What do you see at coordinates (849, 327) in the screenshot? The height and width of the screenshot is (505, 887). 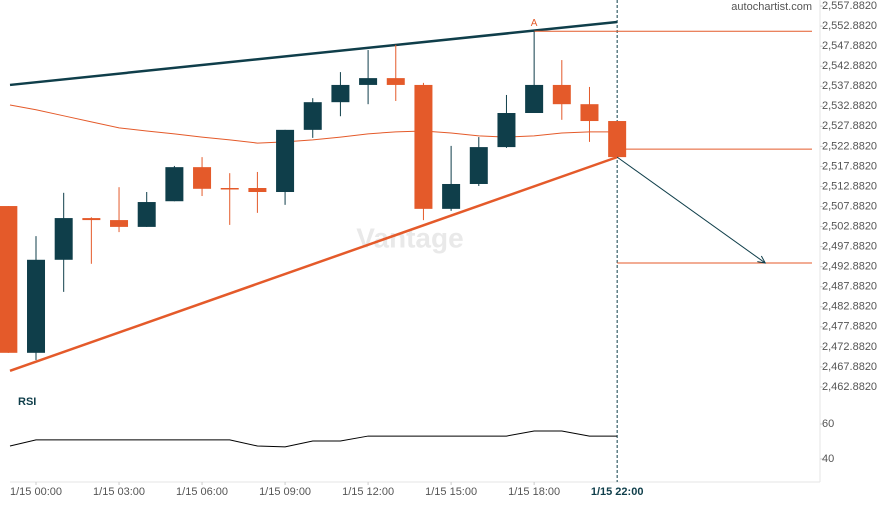 I see `y-tick-label: 2,477.8820` at bounding box center [849, 327].